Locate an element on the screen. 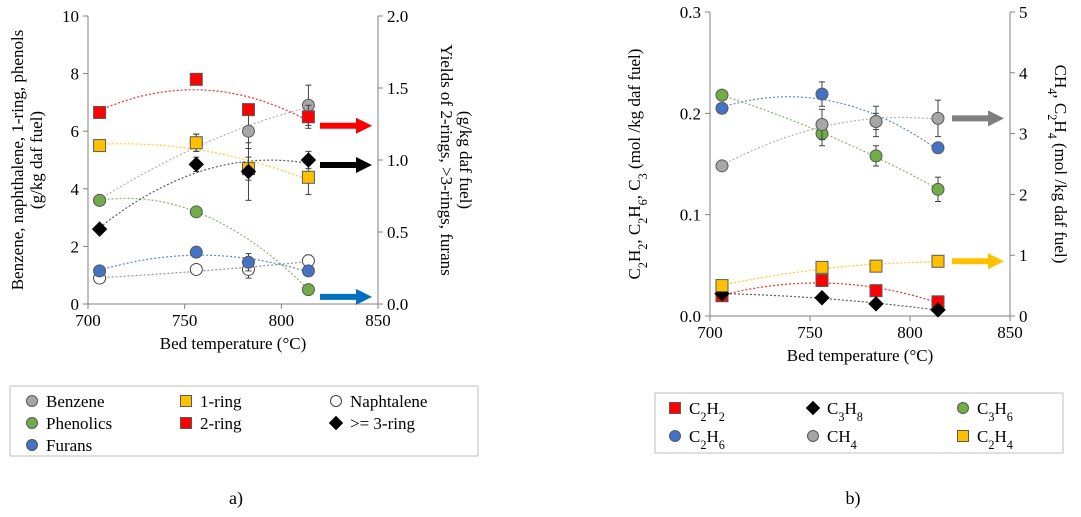  a-y-left-tick-label: 0 is located at coordinates (75, 304).